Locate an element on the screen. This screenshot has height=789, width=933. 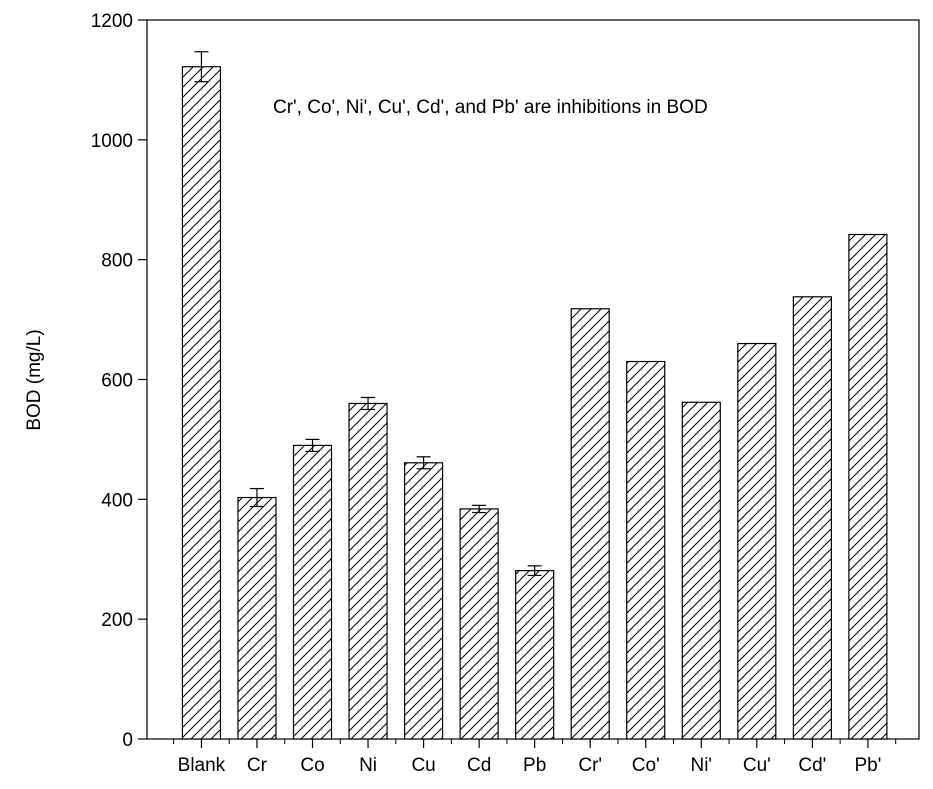
x-tick-label: Cu' is located at coordinates (757, 765).